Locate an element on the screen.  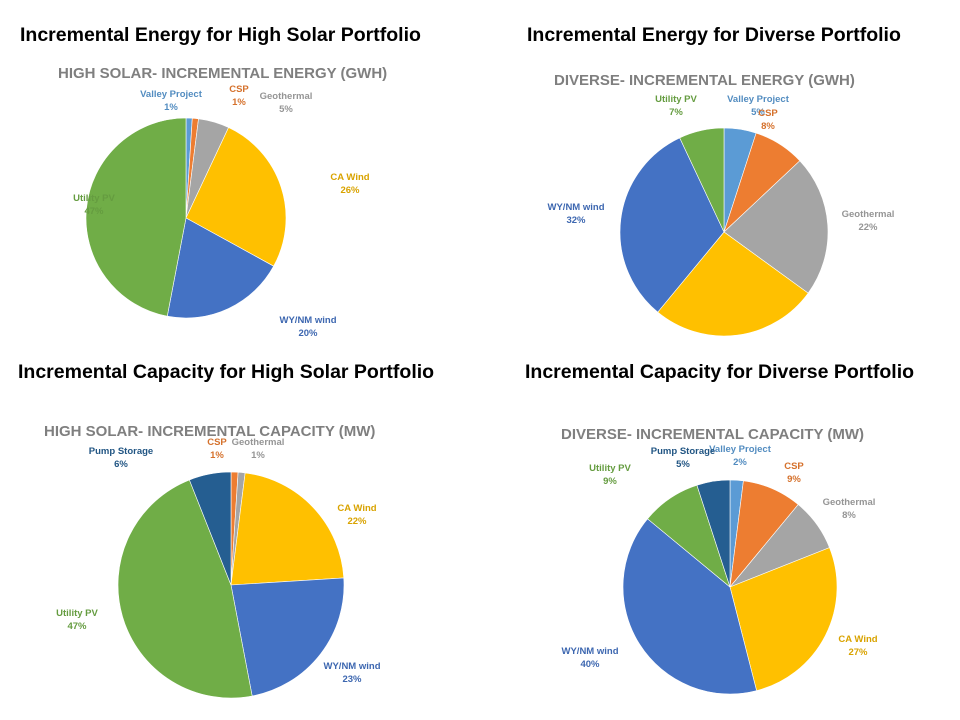
slice-label-ca-wind: CA Wind 27% is located at coordinates (857, 646).